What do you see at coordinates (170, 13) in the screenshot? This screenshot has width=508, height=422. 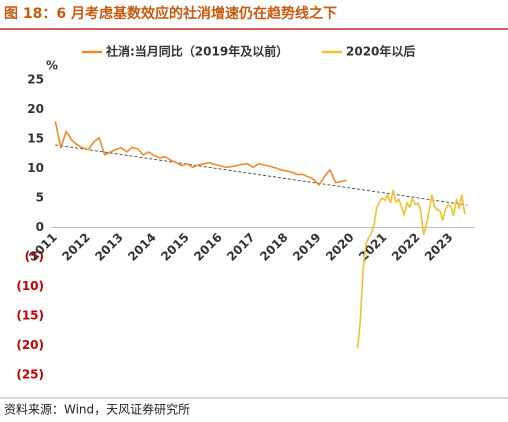 I see `chart-title: 图 18：6 月考虑基数效应的社消增速仍在趋势线之下` at bounding box center [170, 13].